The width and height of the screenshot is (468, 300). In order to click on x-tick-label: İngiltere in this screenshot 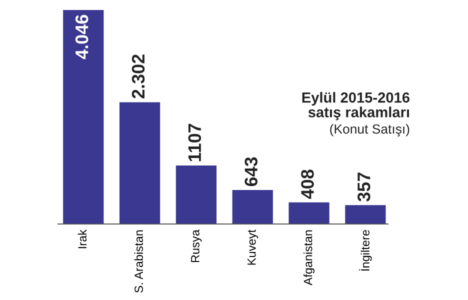, I will do `click(365, 250)`.